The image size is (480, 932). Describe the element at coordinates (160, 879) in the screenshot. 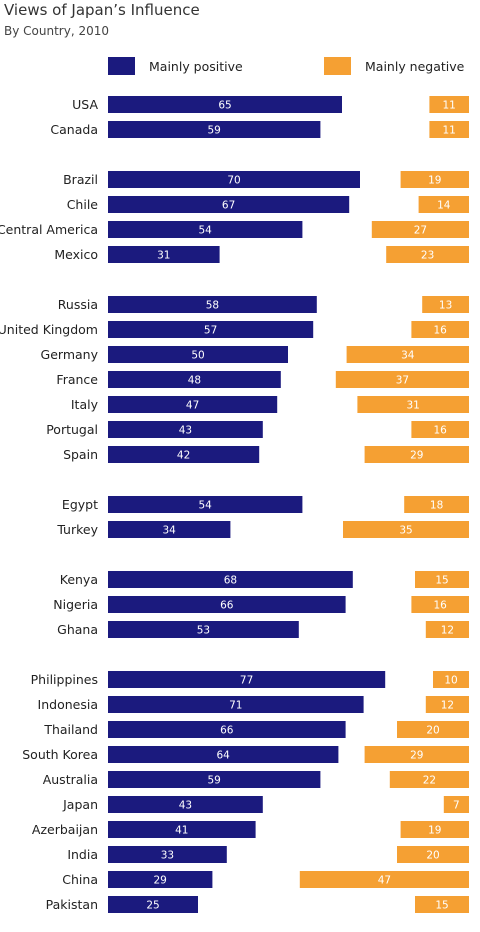

I see `bar-positive-china` at that location.